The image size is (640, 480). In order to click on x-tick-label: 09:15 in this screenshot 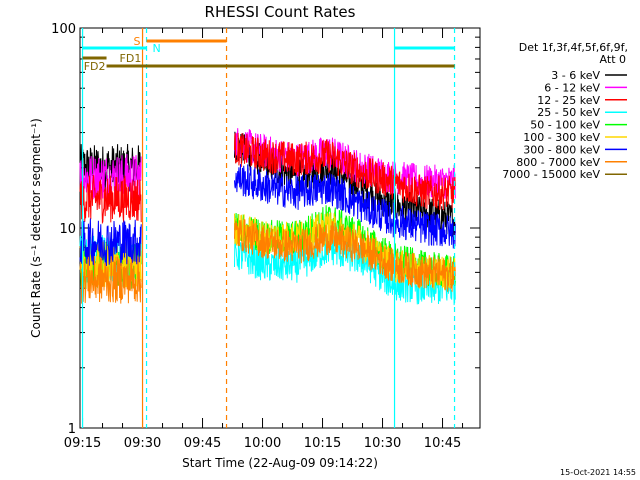, I will do `click(82, 443)`.